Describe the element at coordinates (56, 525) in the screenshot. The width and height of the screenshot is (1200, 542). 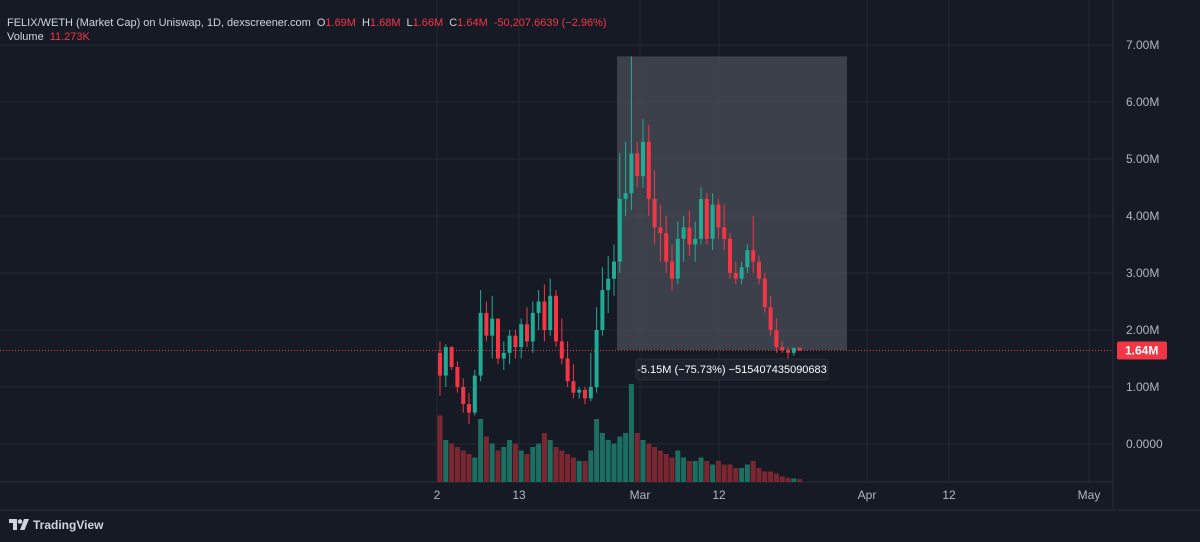
I see `tradingview-logo: TradingView` at that location.